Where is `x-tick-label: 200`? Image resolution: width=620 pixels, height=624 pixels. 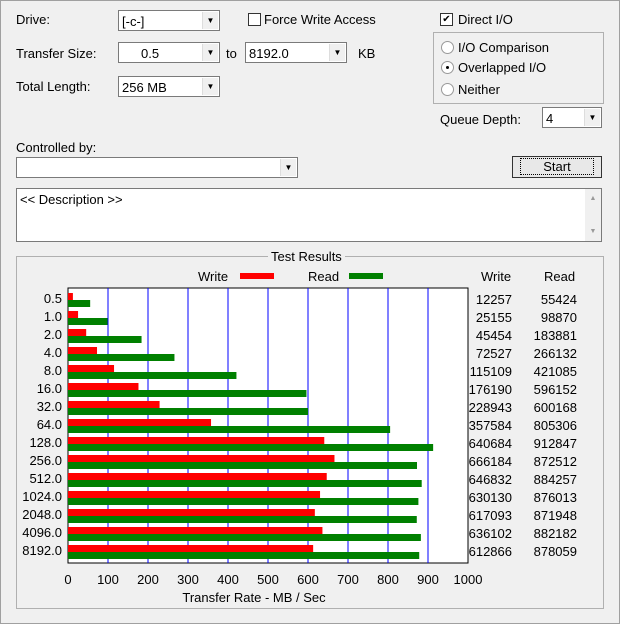 x-tick-label: 200 is located at coordinates (148, 579).